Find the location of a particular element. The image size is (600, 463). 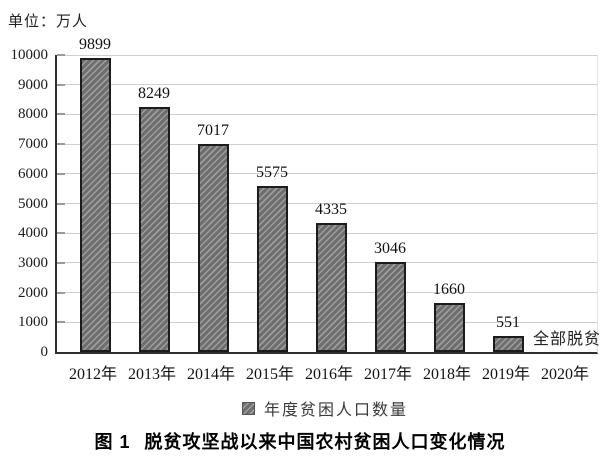

annotation-2020年: 全部脱贫 is located at coordinates (566, 339).